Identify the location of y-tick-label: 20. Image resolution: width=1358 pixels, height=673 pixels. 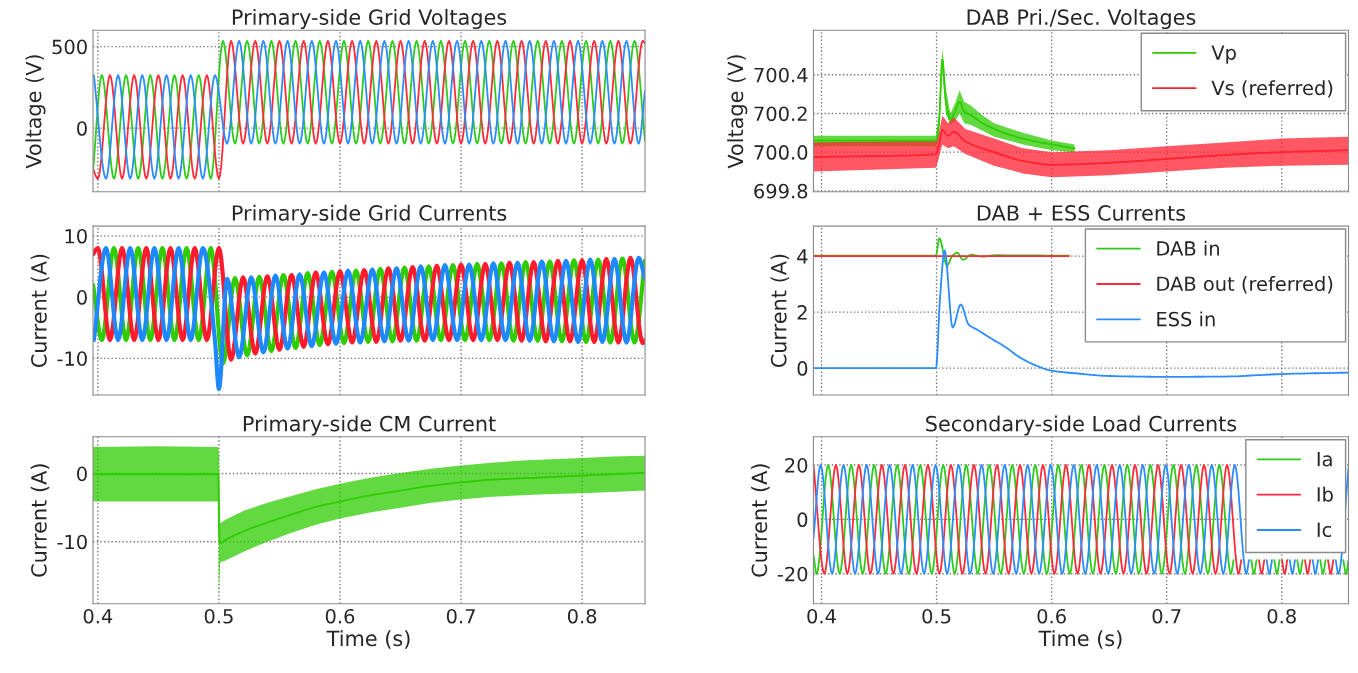
(796, 465).